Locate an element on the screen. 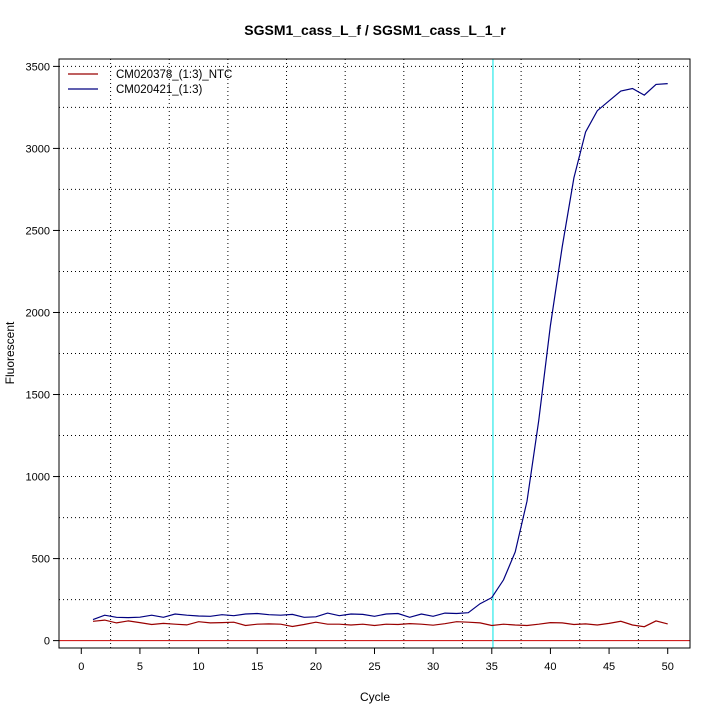 Image resolution: width=720 pixels, height=720 pixels. y-tick-label: 1500 is located at coordinates (38, 396).